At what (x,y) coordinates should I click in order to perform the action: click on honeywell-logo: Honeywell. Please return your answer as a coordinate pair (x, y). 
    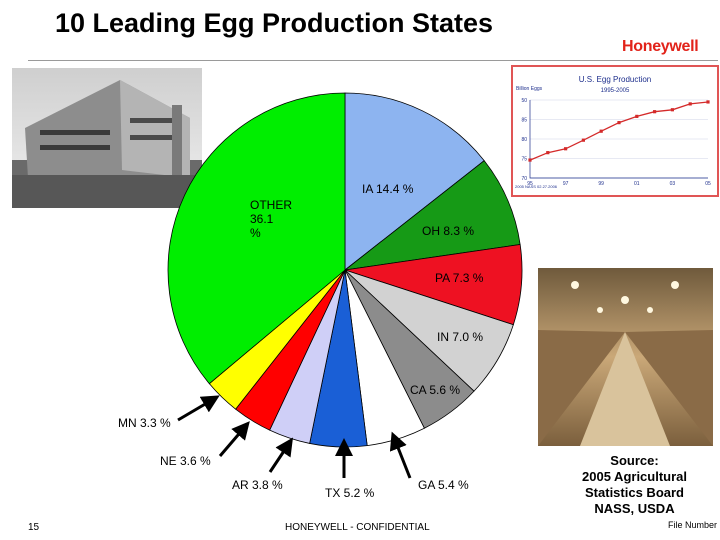
    Looking at the image, I should click on (660, 46).